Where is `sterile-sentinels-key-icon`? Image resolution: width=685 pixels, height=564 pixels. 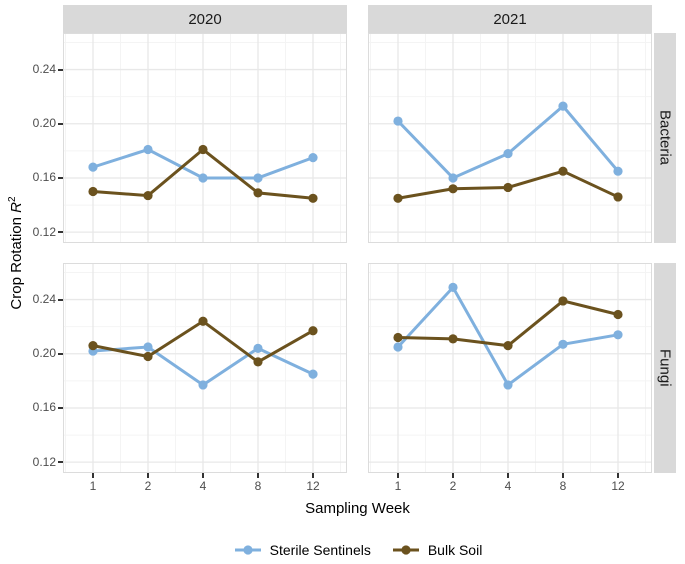 sterile-sentinels-key-icon is located at coordinates (247, 550).